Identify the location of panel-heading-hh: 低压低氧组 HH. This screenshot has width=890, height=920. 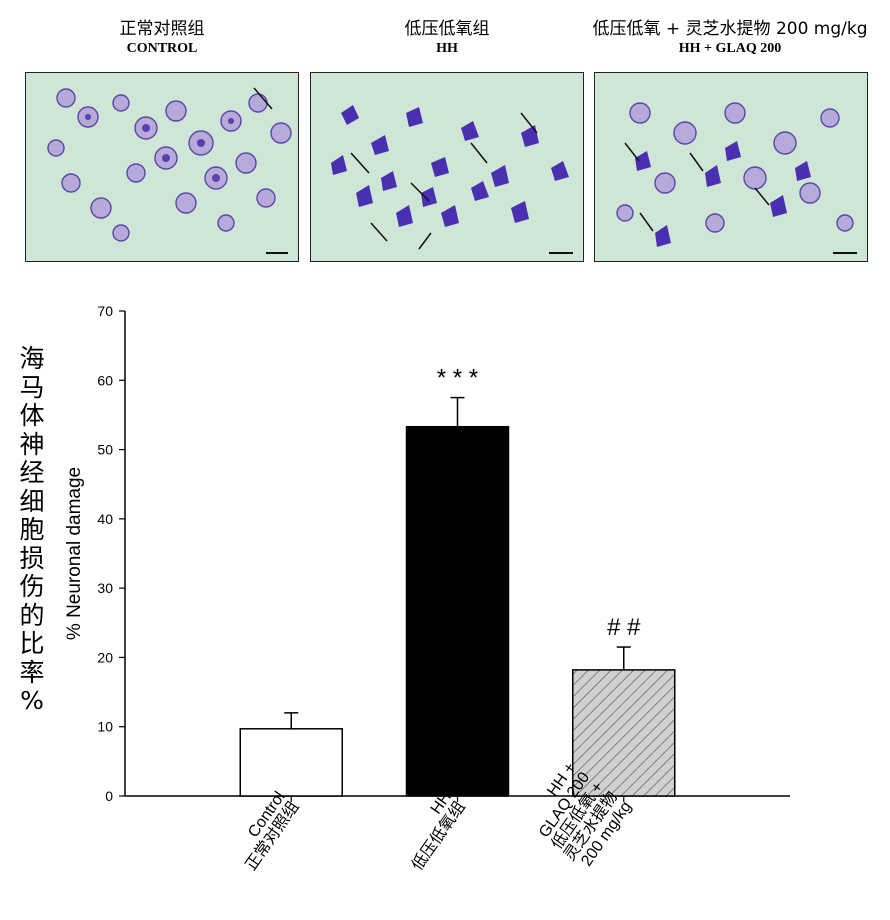
(447, 38).